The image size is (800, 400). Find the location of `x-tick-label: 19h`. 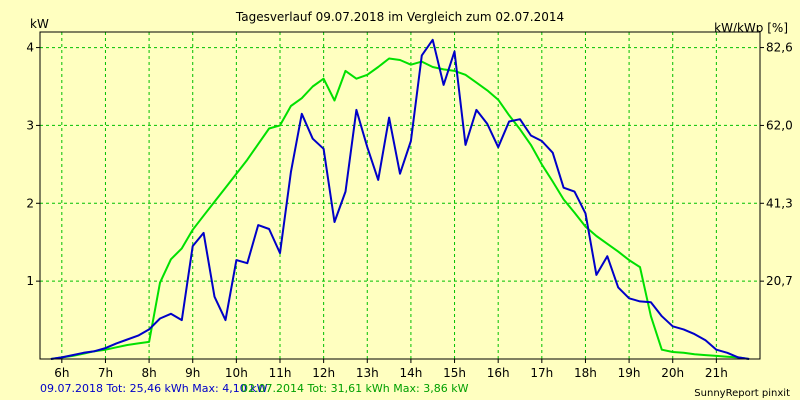

x-tick-label: 19h is located at coordinates (629, 373).